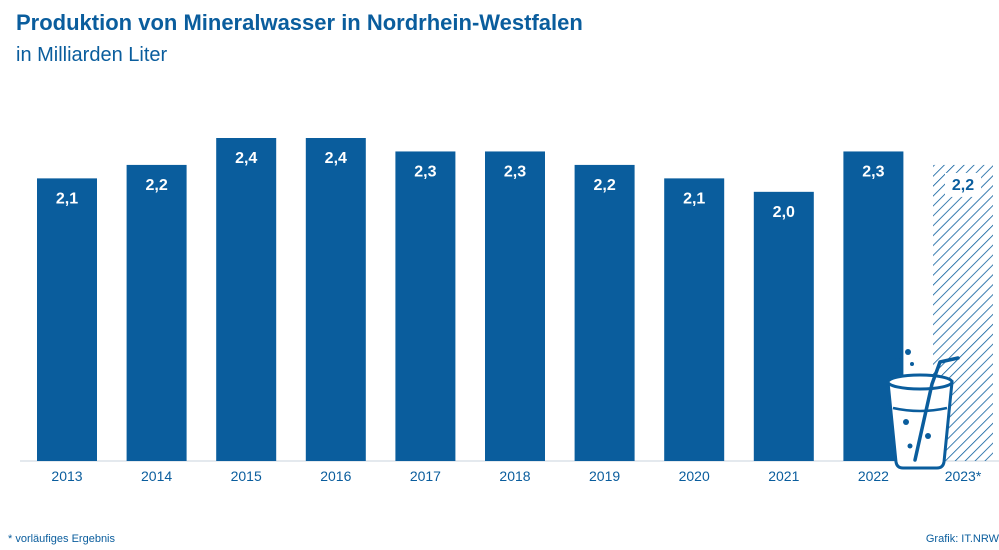 The width and height of the screenshot is (999, 550). Describe the element at coordinates (246, 299) in the screenshot. I see `bar-2015` at that location.